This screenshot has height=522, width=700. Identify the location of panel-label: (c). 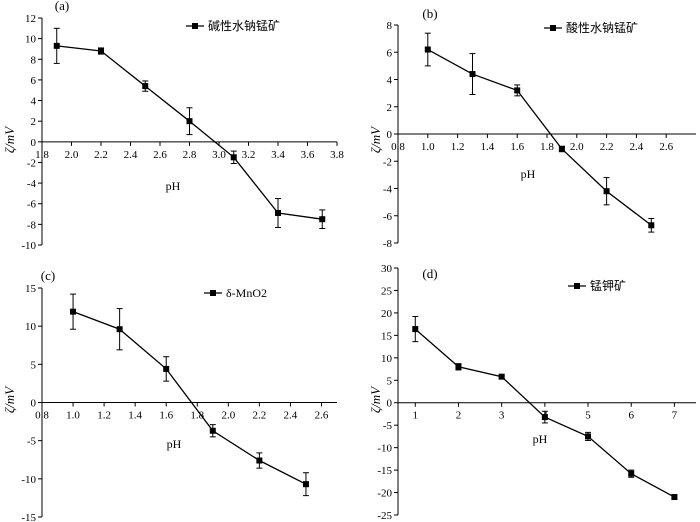
(48, 275).